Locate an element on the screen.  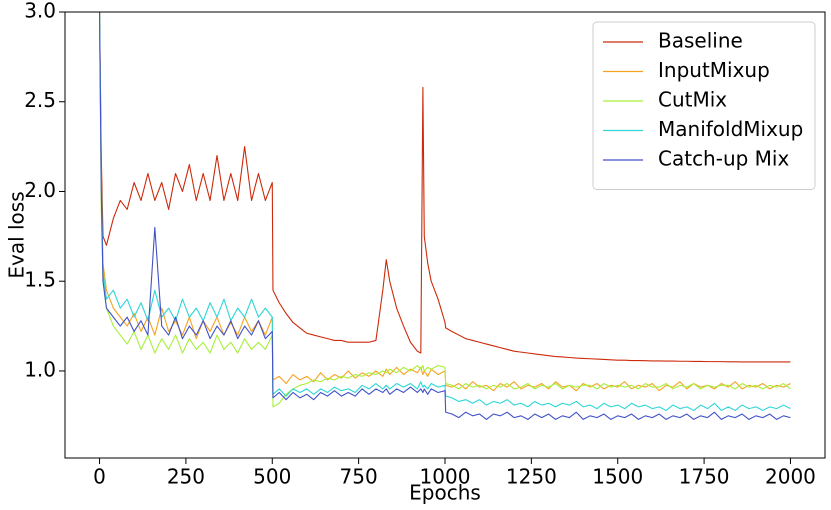
x-tick-label: 0 is located at coordinates (99, 477).